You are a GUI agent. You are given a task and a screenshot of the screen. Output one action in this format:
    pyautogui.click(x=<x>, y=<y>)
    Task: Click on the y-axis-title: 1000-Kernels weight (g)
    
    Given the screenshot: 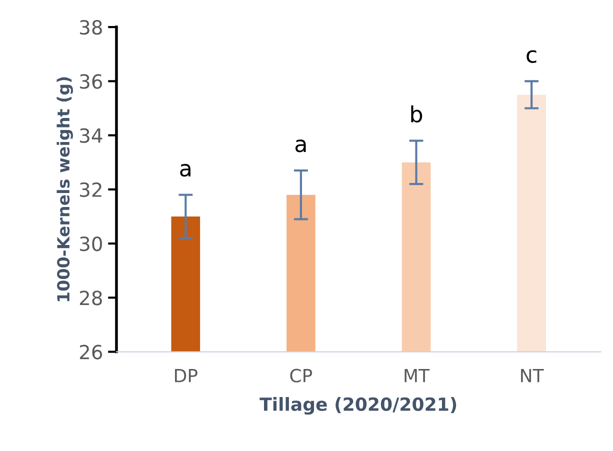 What is the action you would take?
    pyautogui.click(x=64, y=189)
    